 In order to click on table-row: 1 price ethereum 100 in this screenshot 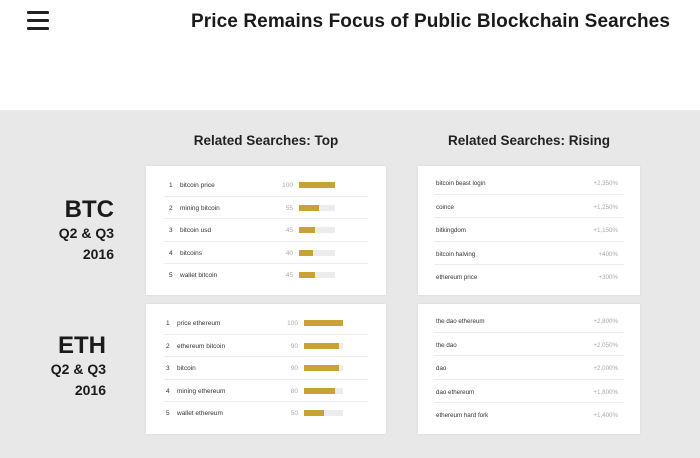, I will do `click(266, 323)`.